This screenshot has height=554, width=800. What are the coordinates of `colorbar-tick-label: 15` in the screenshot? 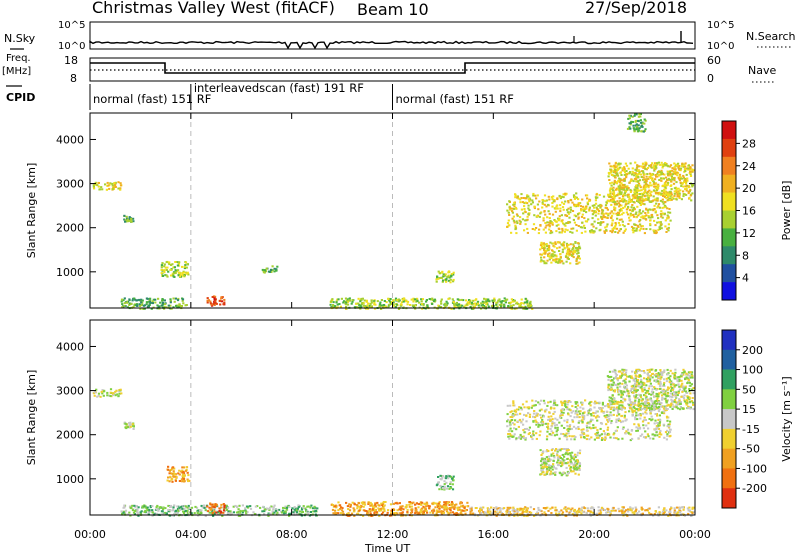 It's located at (749, 409).